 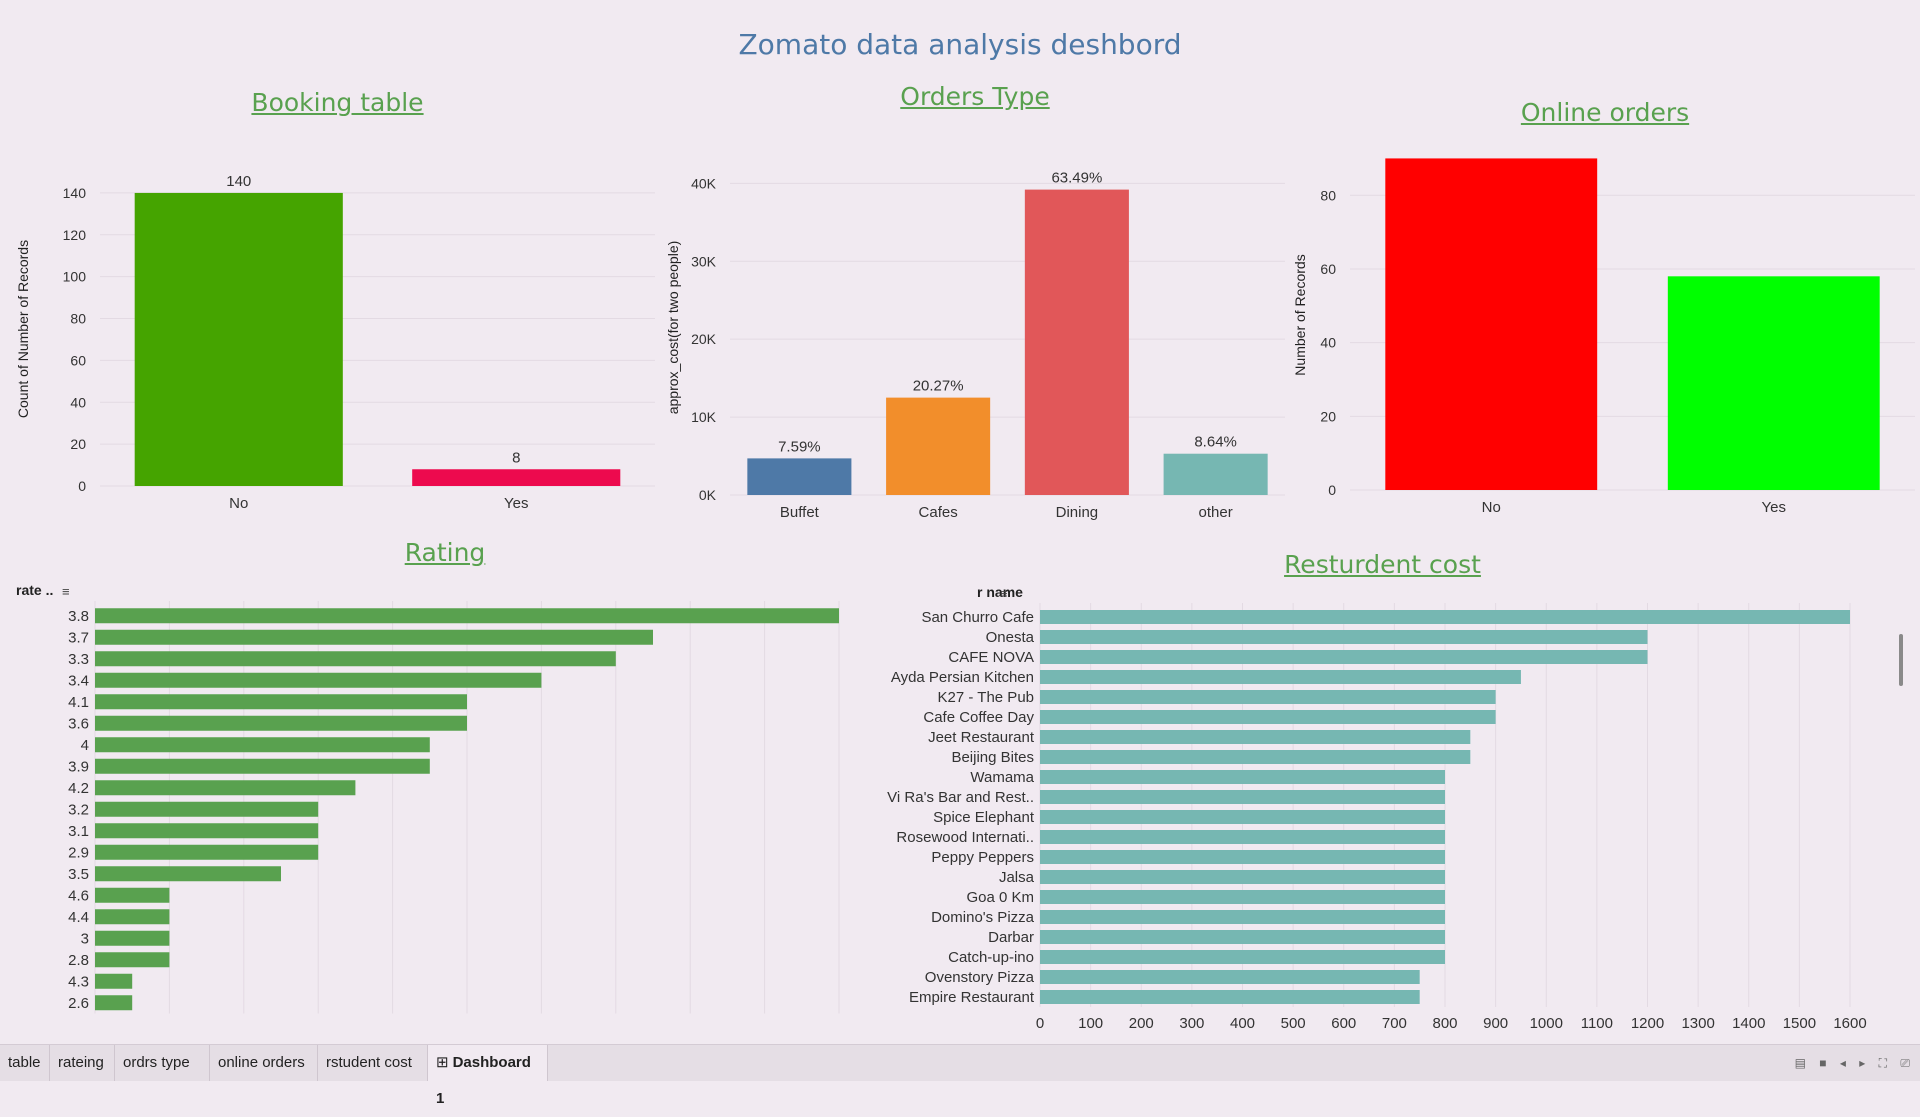 I want to click on booking-ytick-label: 100, so click(x=75, y=277).